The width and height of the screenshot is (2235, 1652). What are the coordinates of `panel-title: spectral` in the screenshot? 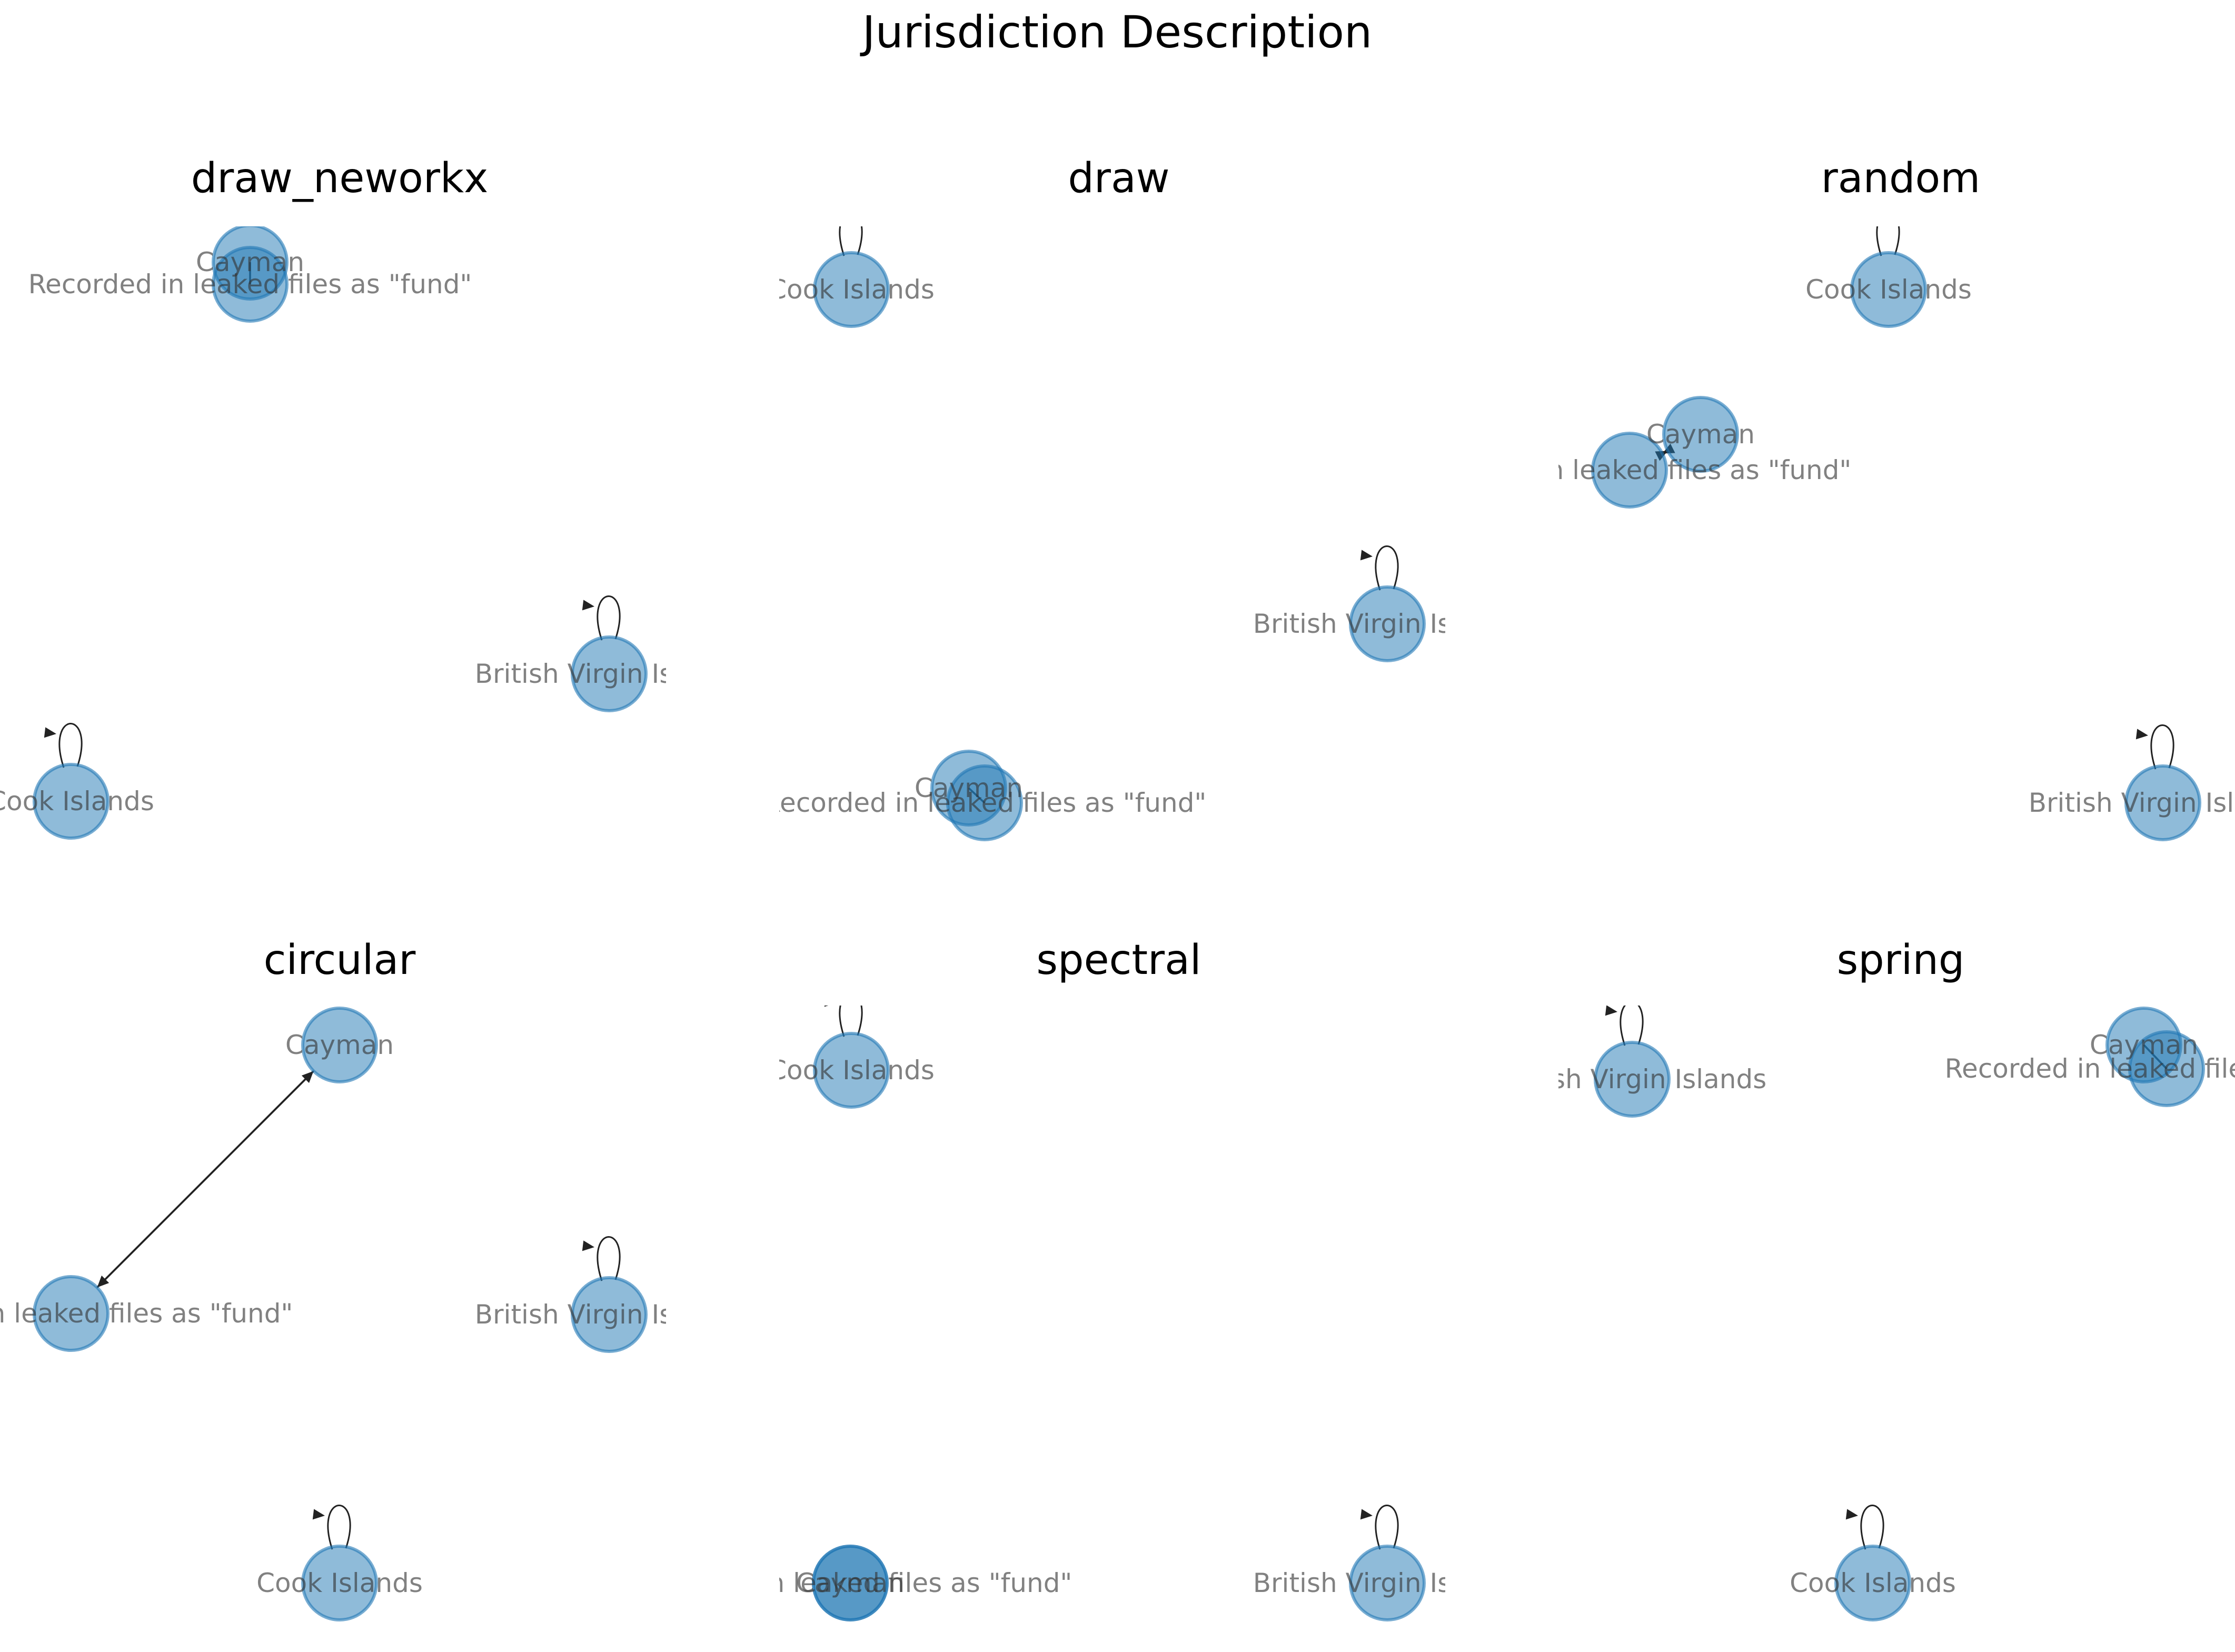 It's located at (1118, 960).